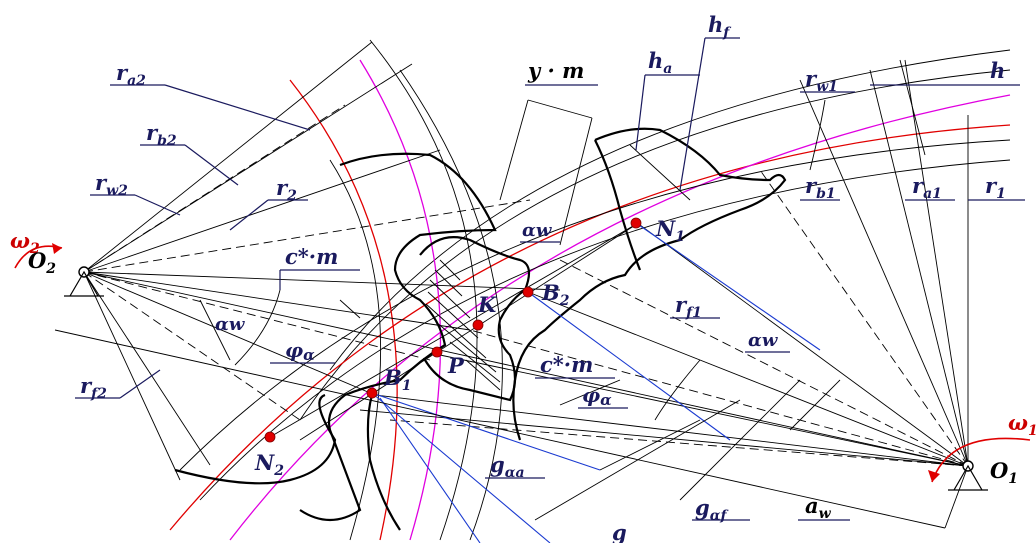  What do you see at coordinates (537, 230) in the screenshot?
I see `label-alpha-w-1: αw` at bounding box center [537, 230].